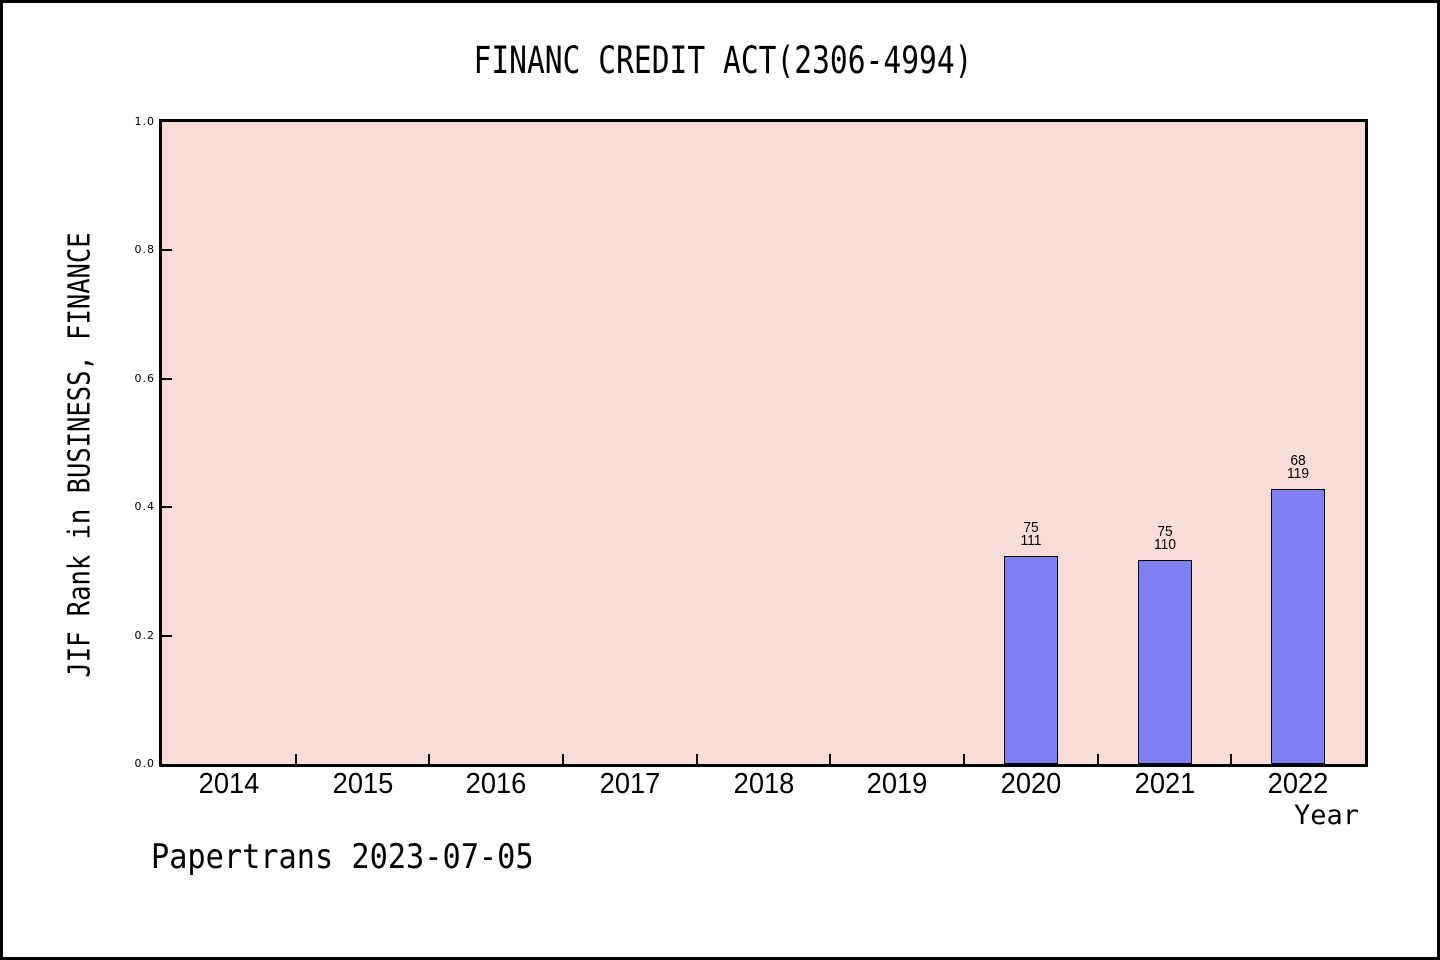 The width and height of the screenshot is (1440, 960). Describe the element at coordinates (763, 784) in the screenshot. I see `x-tick-label-2018: 2018` at that location.